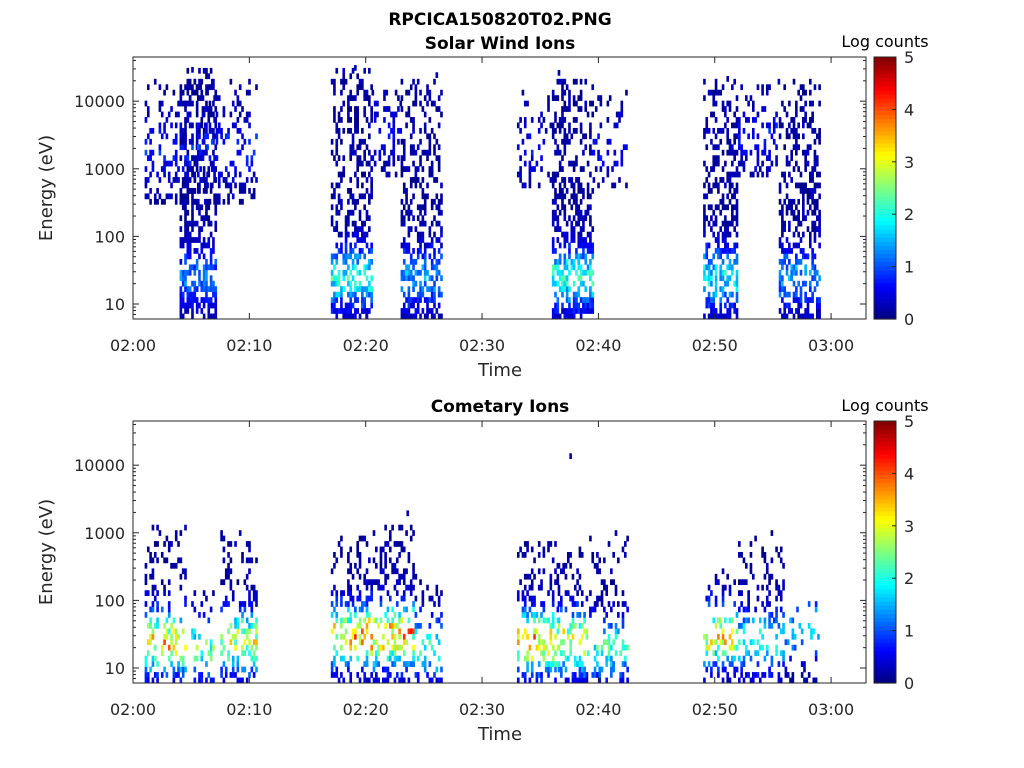  I want to click on y-tick-label: 10000, so click(99, 465).